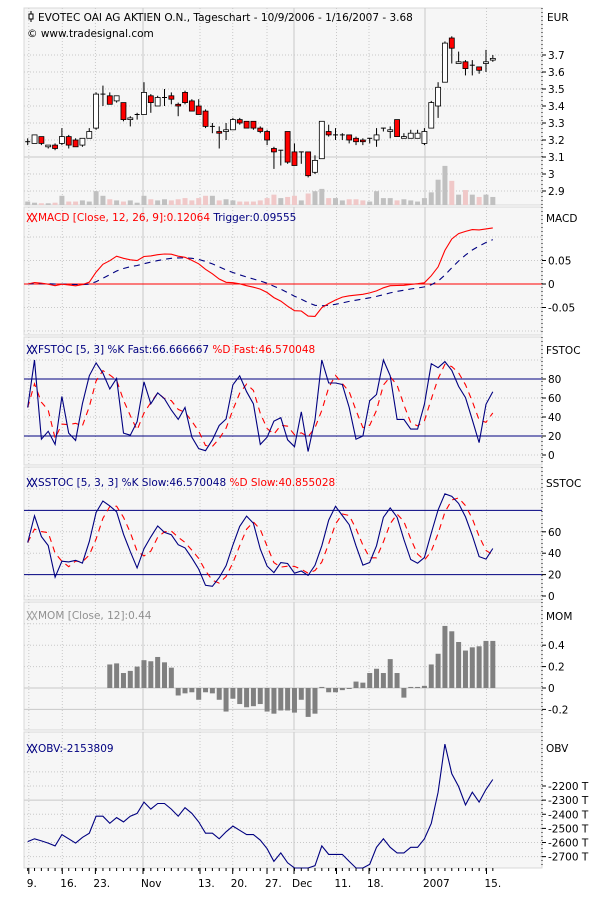 The height and width of the screenshot is (900, 600). I want to click on obv-line, so click(260, 806).